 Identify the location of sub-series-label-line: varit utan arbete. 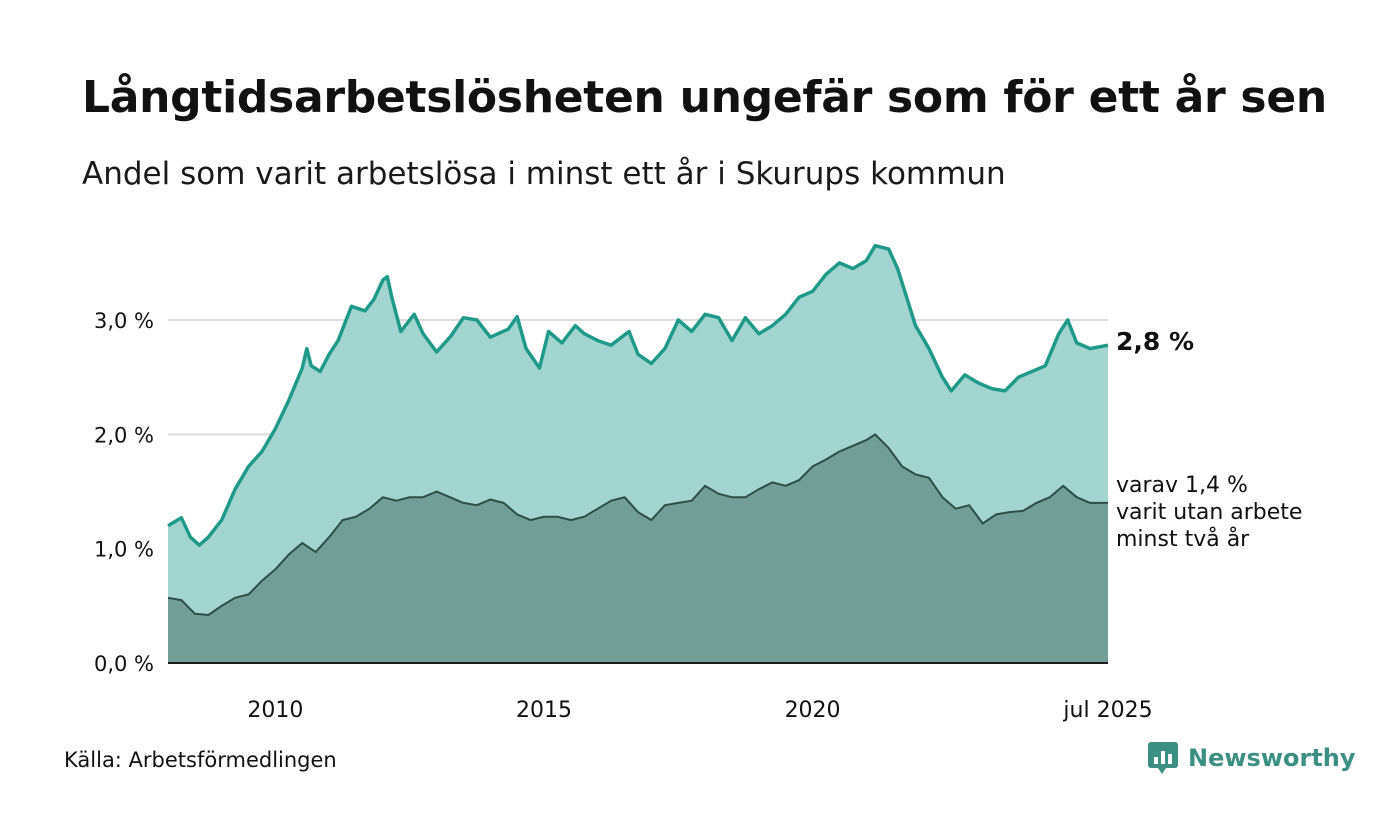
(1209, 512).